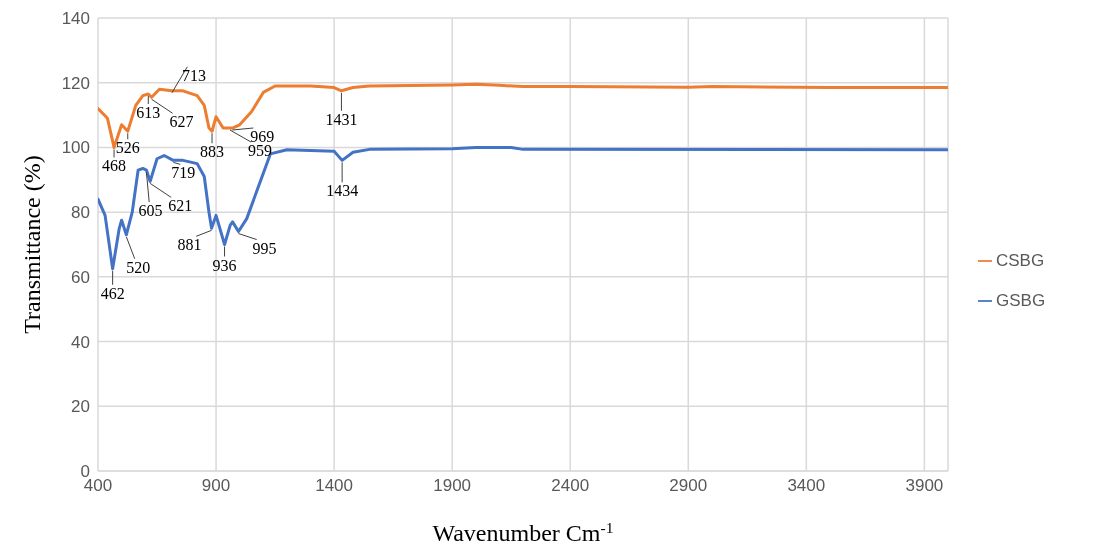 This screenshot has height=555, width=1118. Describe the element at coordinates (342, 191) in the screenshot. I see `annotation: 1434` at that location.